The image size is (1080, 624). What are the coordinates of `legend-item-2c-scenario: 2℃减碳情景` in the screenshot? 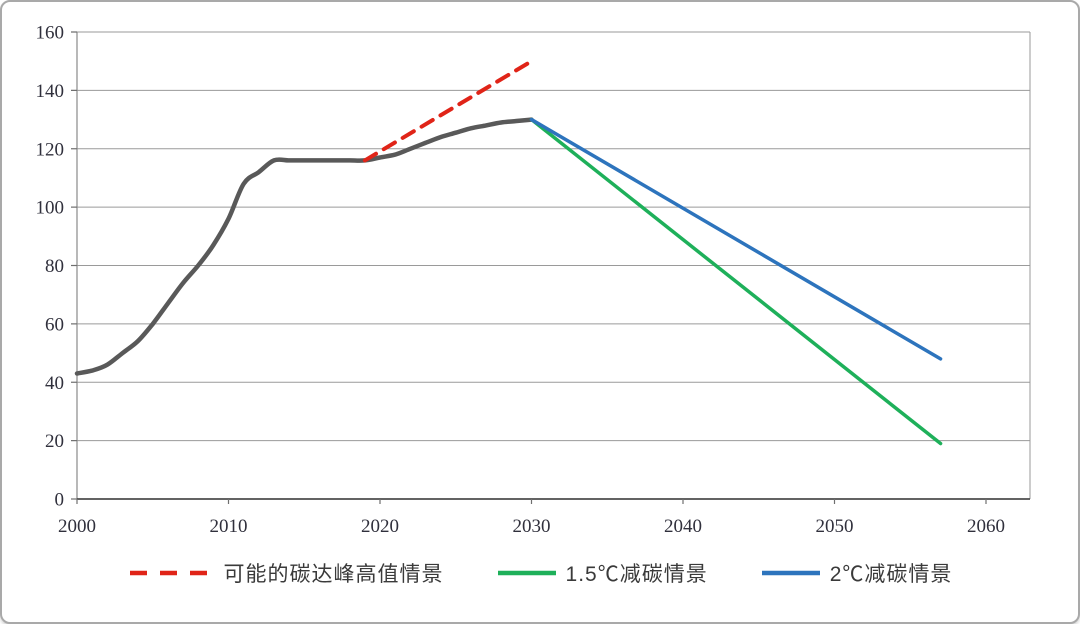 It's located at (856, 573).